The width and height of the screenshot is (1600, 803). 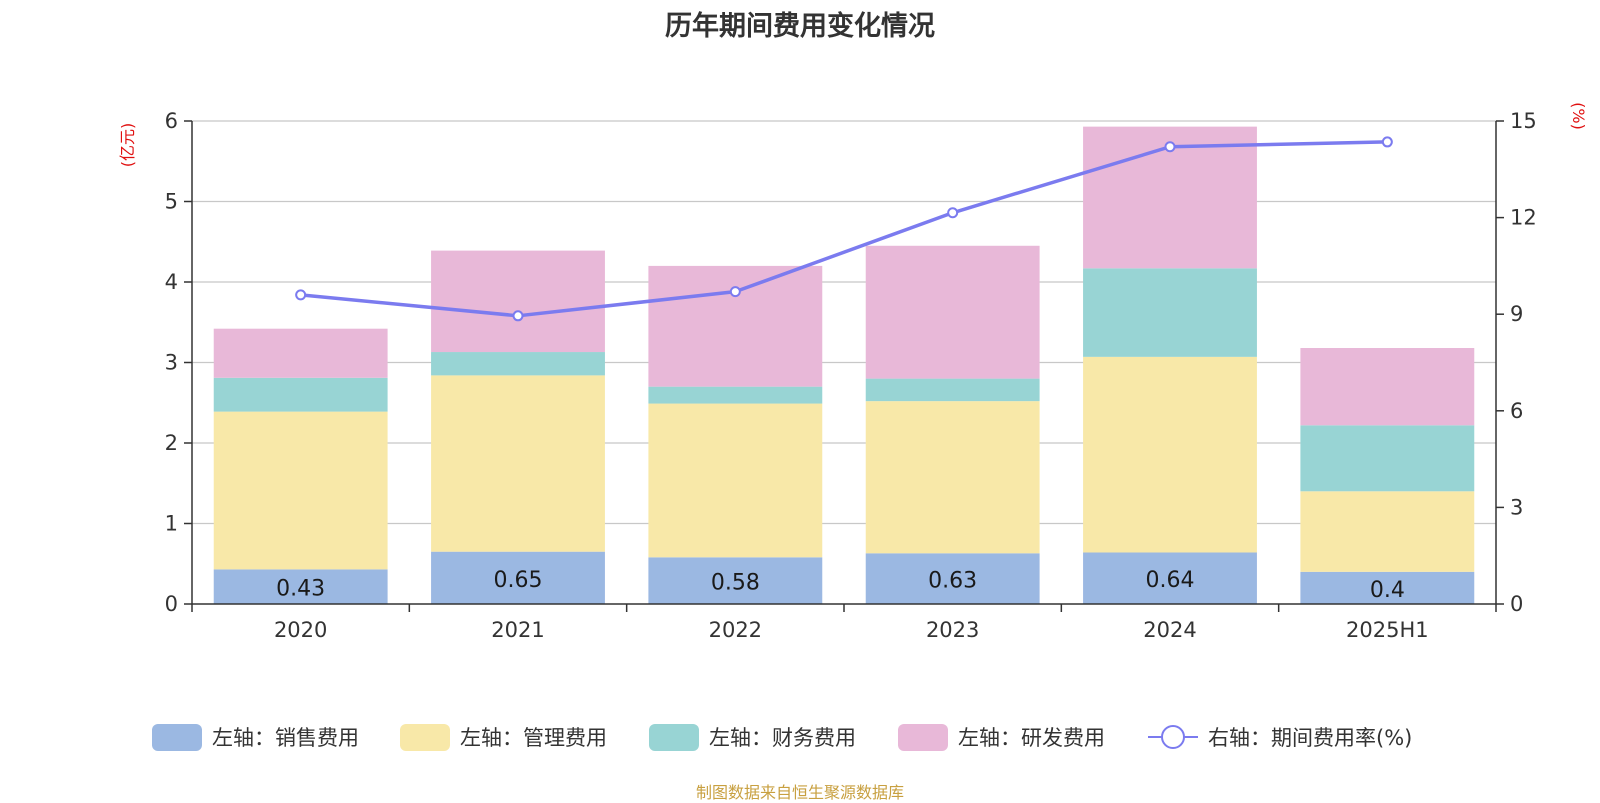 What do you see at coordinates (1170, 147) in the screenshot?
I see `rate-point-2024` at bounding box center [1170, 147].